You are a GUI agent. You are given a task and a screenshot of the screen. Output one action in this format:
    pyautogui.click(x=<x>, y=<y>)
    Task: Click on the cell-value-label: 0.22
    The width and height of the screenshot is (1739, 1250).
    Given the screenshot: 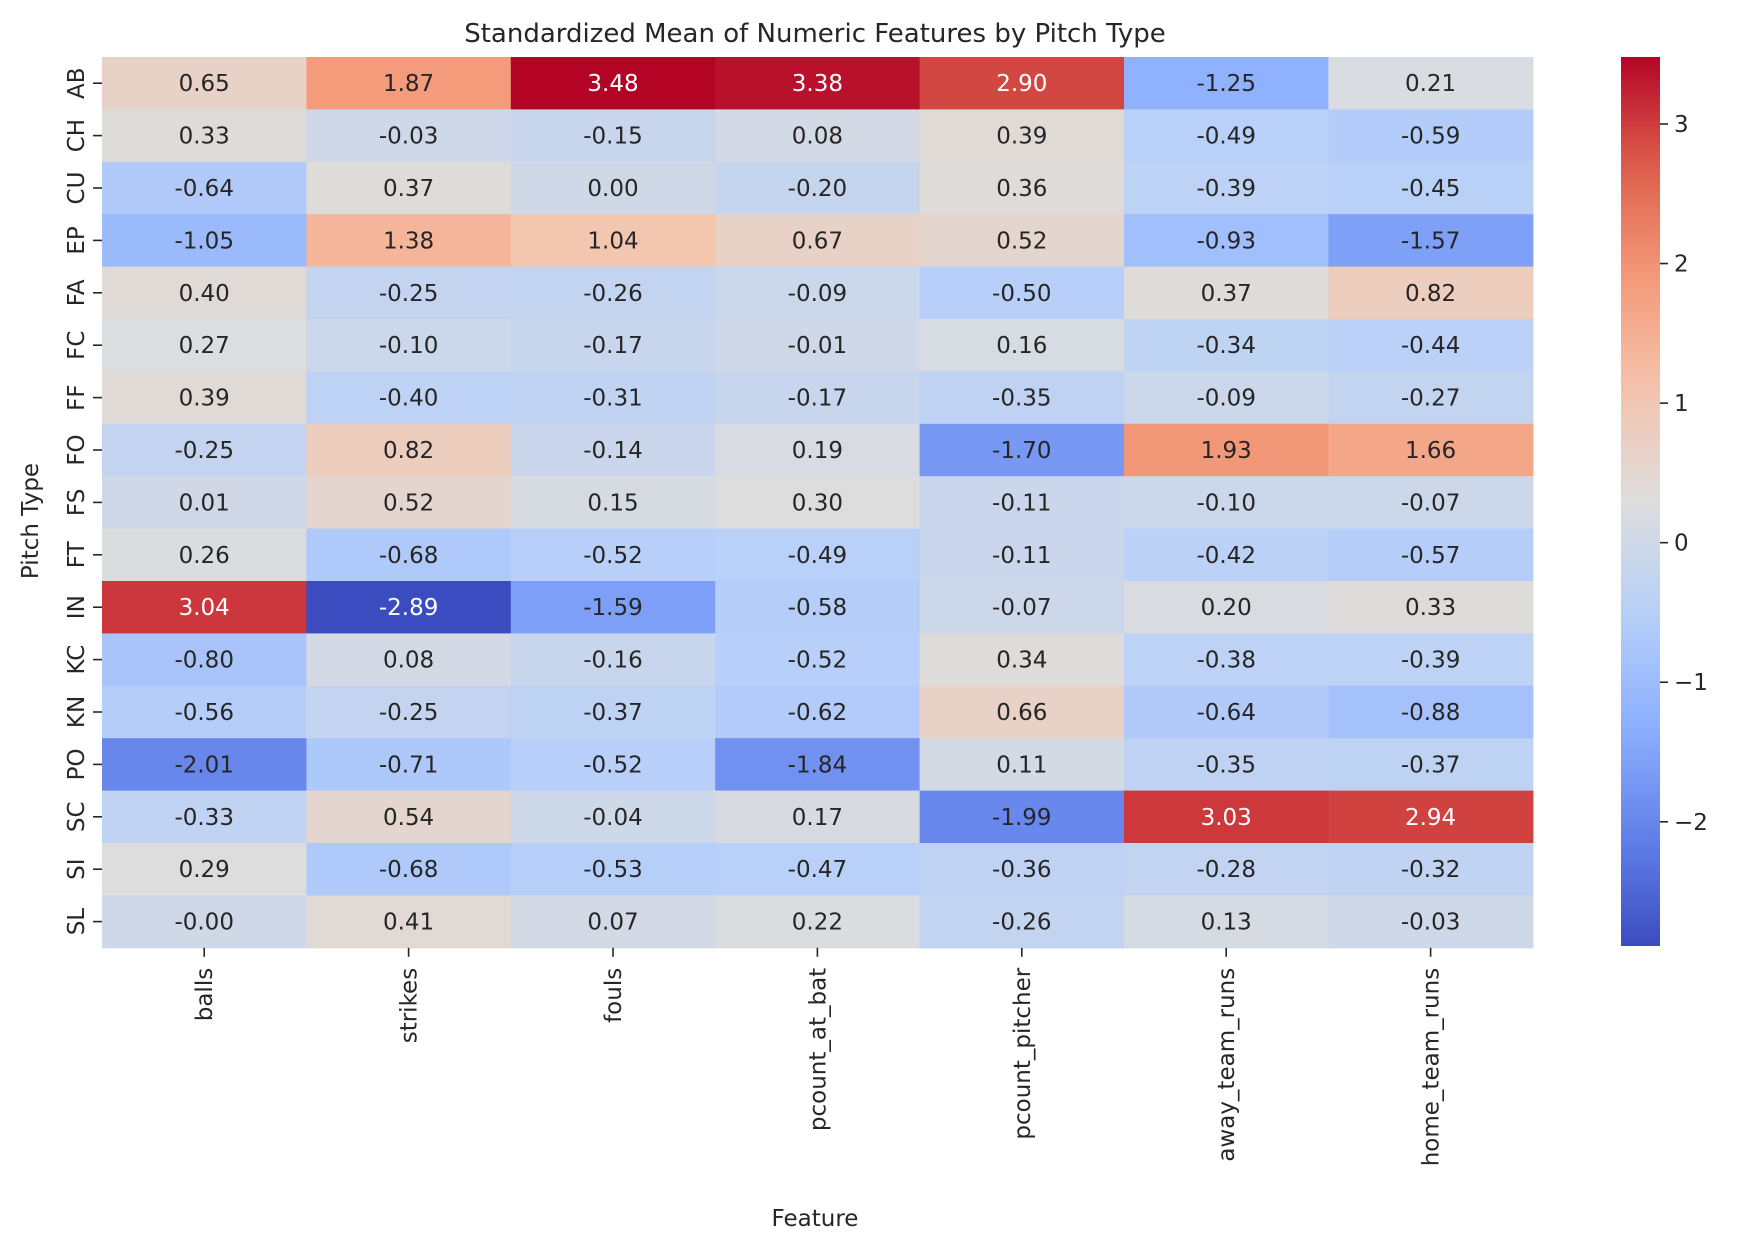 What is the action you would take?
    pyautogui.click(x=817, y=923)
    